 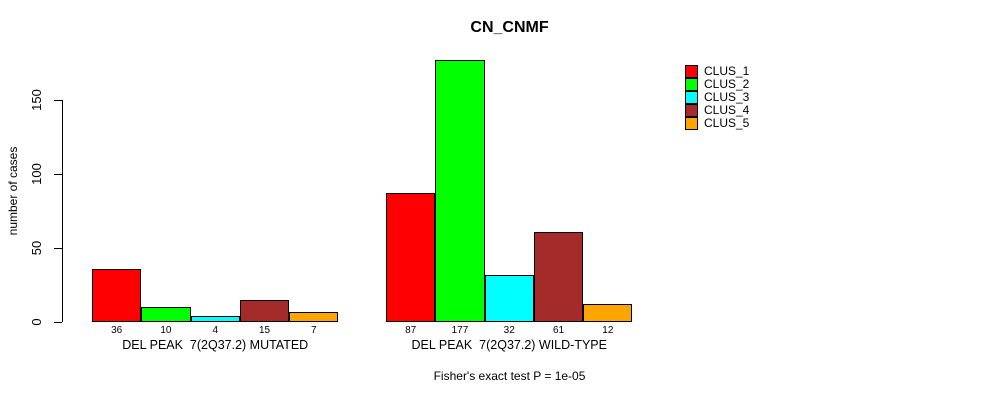 What do you see at coordinates (608, 313) in the screenshot?
I see `bar-clus_5-group2` at bounding box center [608, 313].